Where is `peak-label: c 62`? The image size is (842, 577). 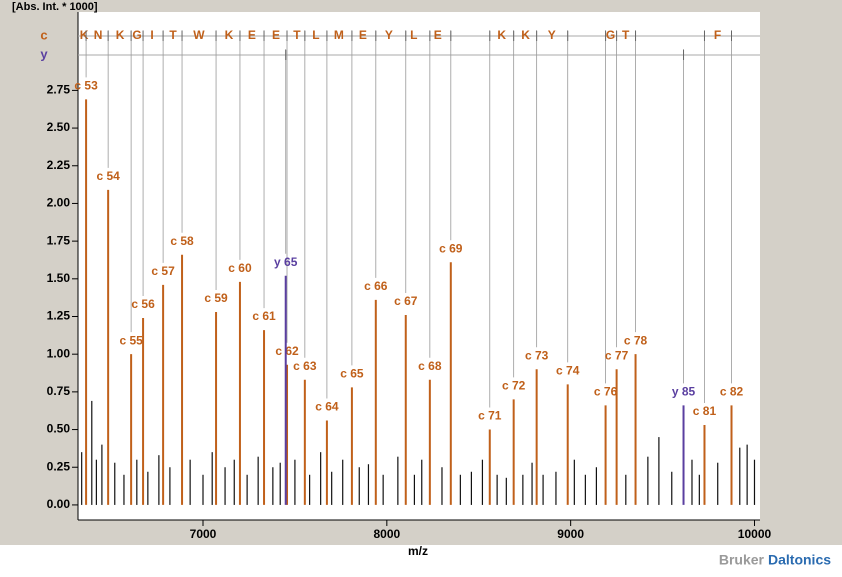 peak-label: c 62 is located at coordinates (287, 351).